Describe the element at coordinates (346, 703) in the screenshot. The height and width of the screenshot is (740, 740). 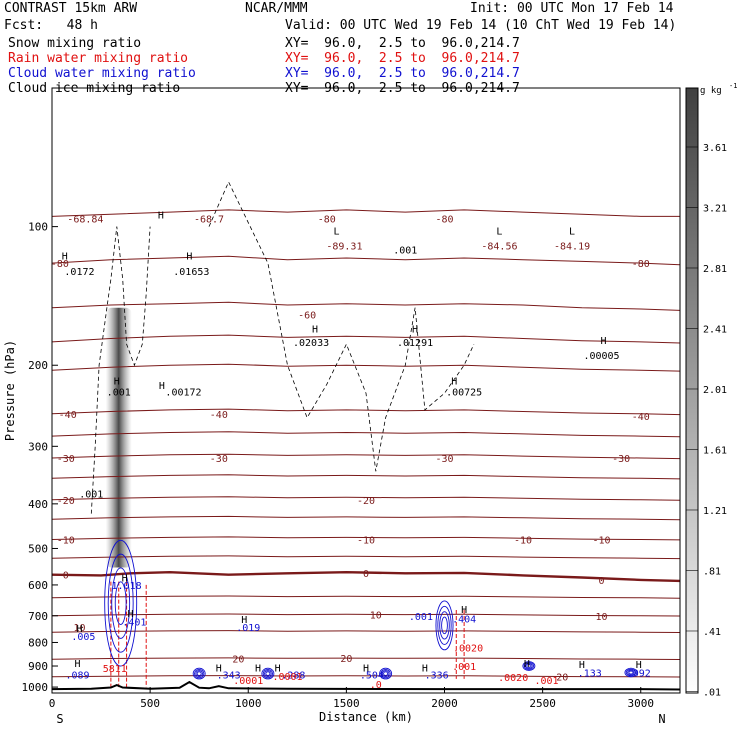
I see `x-tick-label-3: 1500` at that location.